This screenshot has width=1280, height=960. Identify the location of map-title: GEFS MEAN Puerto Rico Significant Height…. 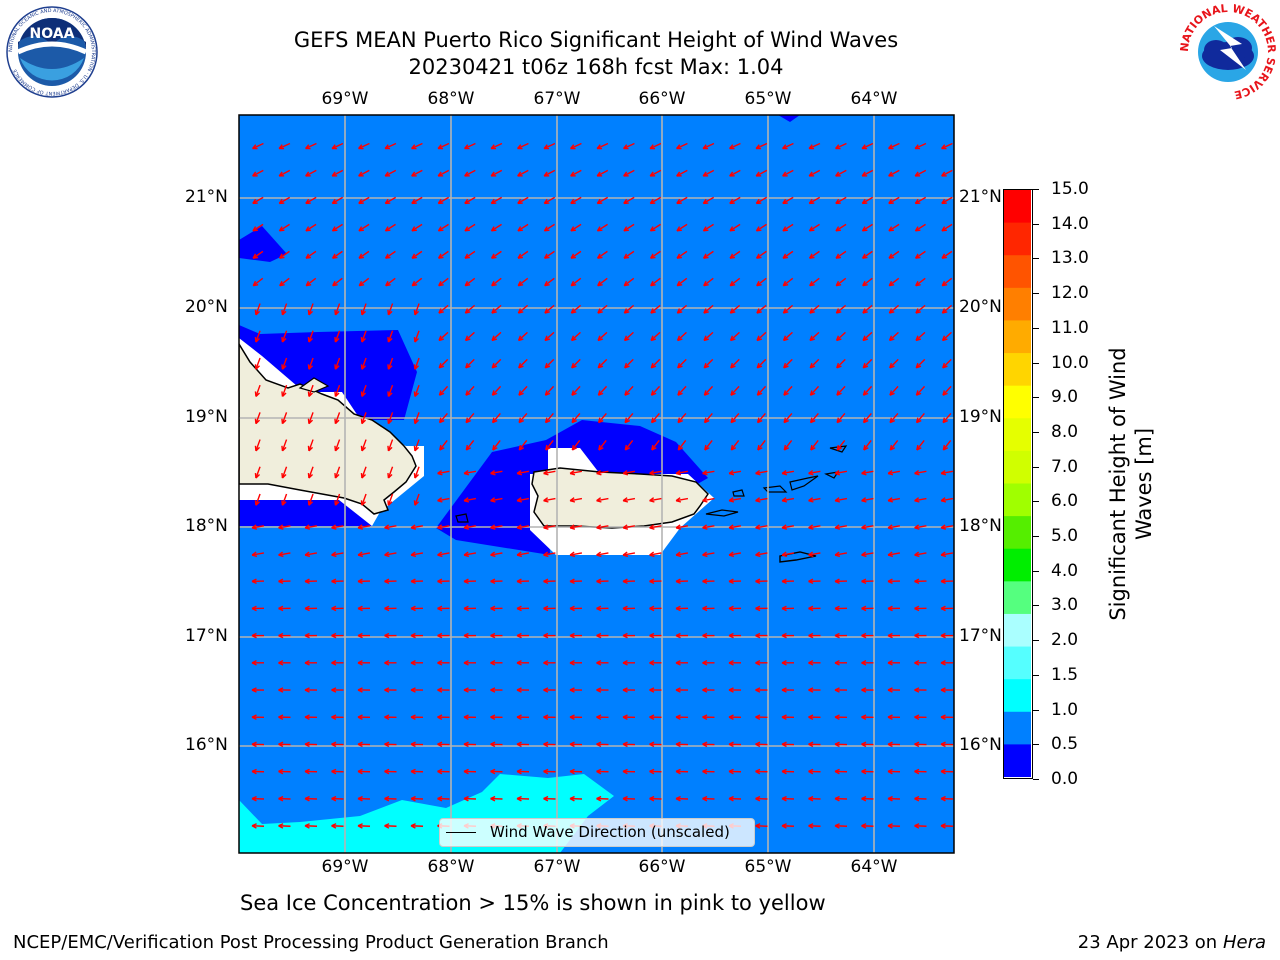
(596, 40).